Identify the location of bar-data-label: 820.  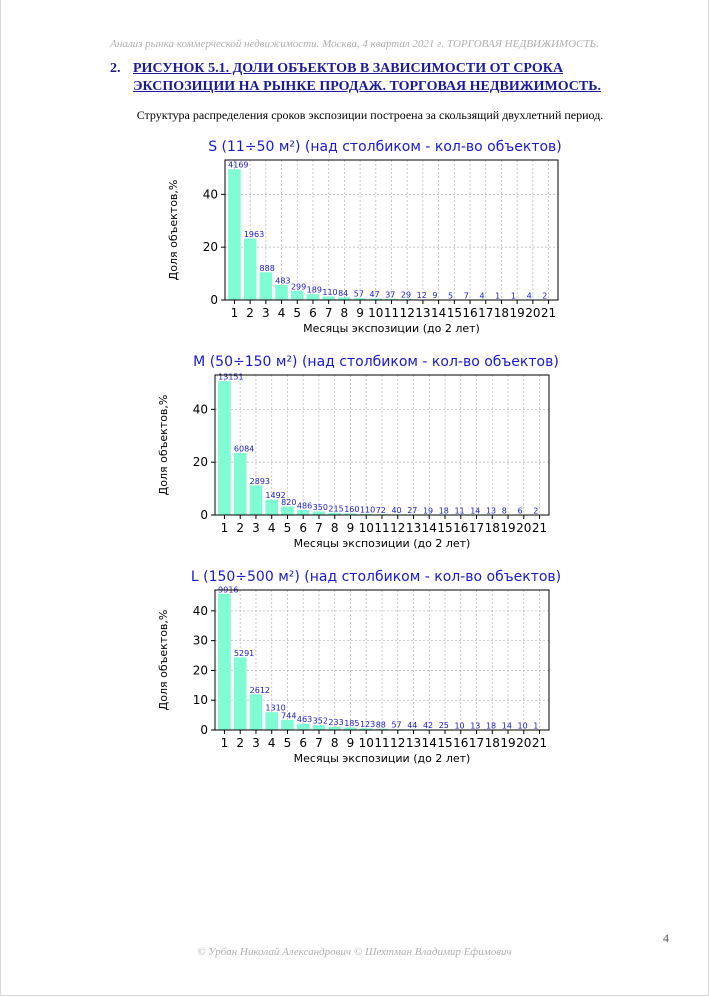
(288, 502).